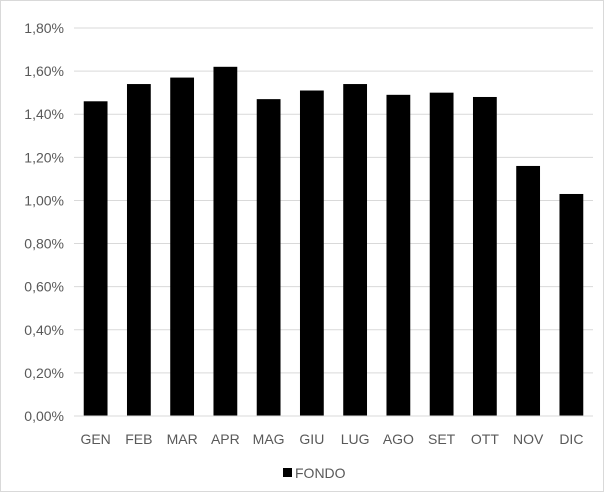  I want to click on y-tick-label: 0,60%, so click(44, 287).